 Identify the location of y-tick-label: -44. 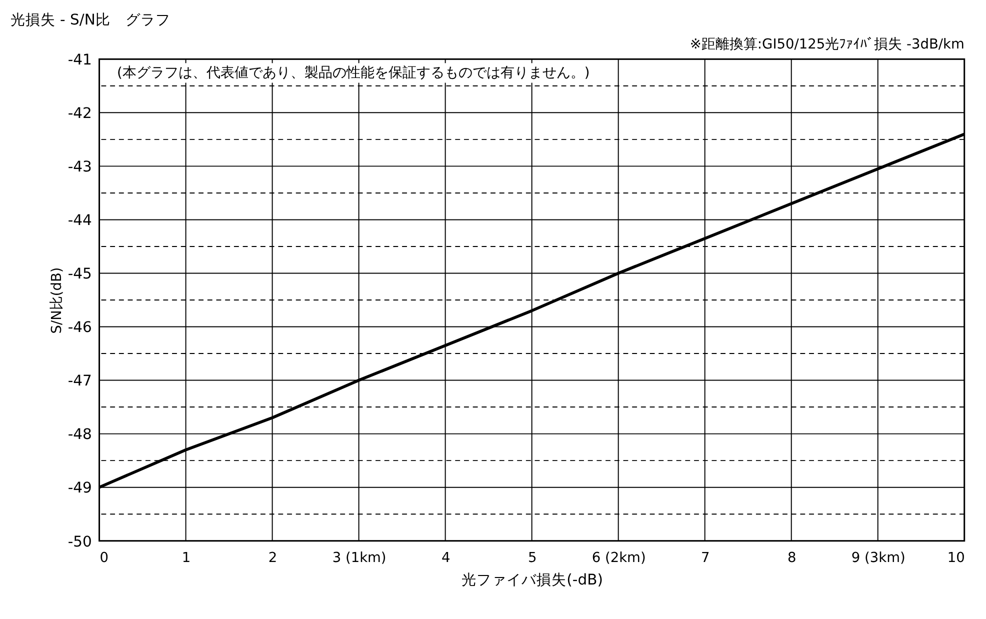
(80, 221).